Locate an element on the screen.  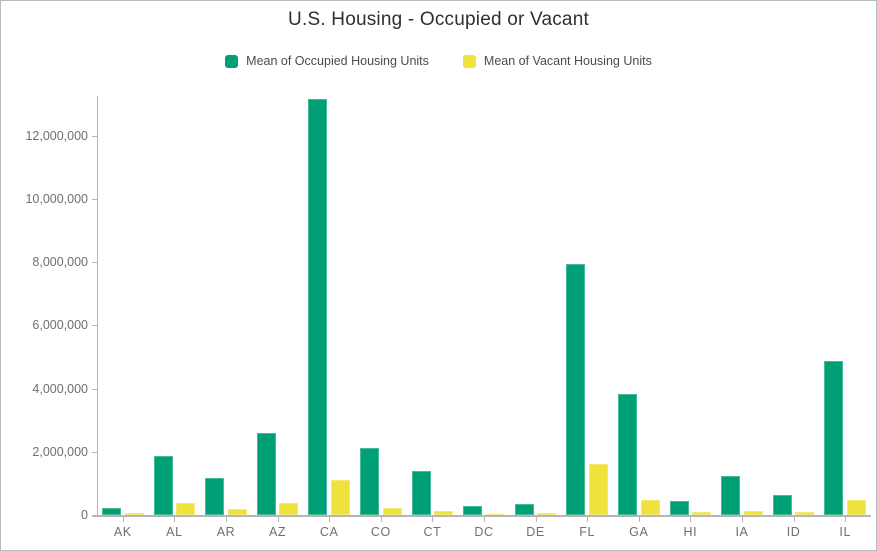
bar-vacant-ID is located at coordinates (805, 513).